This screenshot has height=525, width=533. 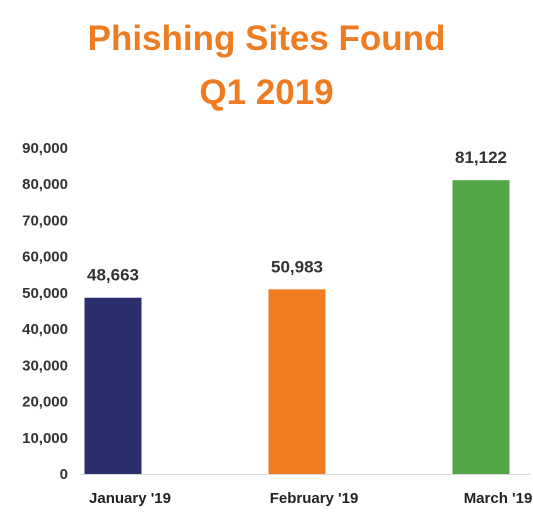 What do you see at coordinates (45, 220) in the screenshot?
I see `y-tick-label: 70,000` at bounding box center [45, 220].